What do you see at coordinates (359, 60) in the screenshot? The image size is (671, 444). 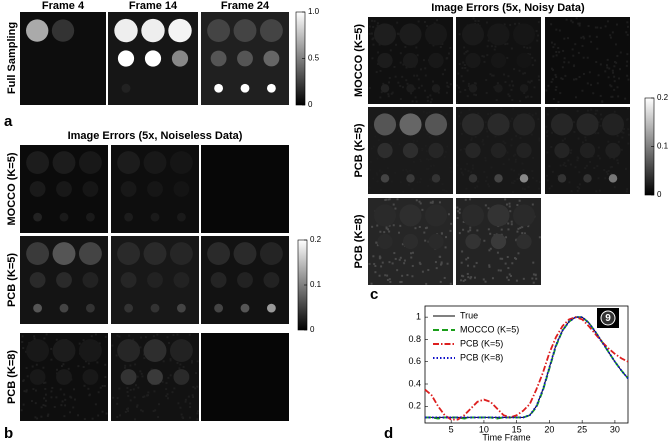 I see `row-label: MOCCO (K=5)` at bounding box center [359, 60].